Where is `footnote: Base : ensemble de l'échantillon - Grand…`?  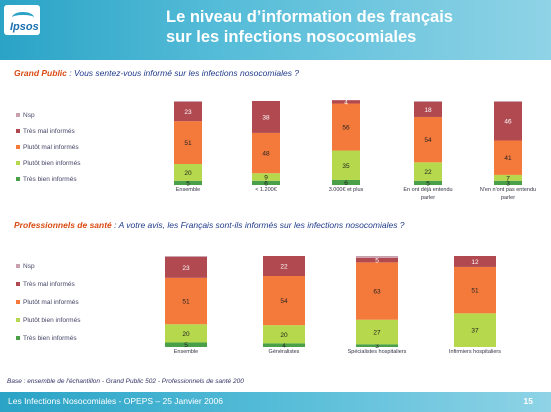
footnote: Base : ensemble de l'échantillon - Grand… is located at coordinates (125, 381).